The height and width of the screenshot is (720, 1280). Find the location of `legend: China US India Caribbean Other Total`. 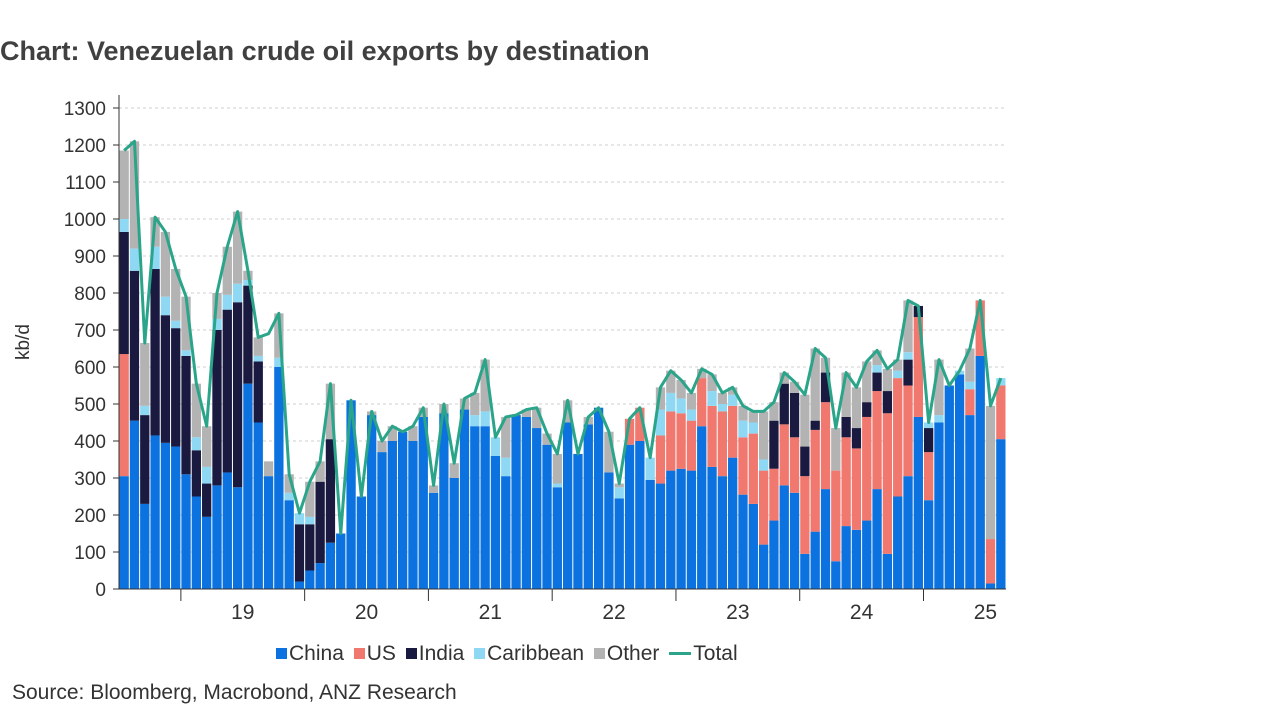

legend: China US India Caribbean Other Total is located at coordinates (509, 654).